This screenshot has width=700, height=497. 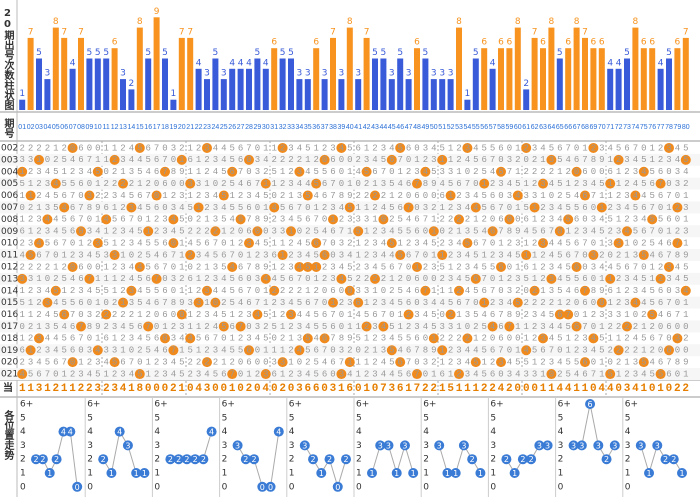 What do you see at coordinates (9, 220) in the screenshot?
I see `row-label: 008` at bounding box center [9, 220].